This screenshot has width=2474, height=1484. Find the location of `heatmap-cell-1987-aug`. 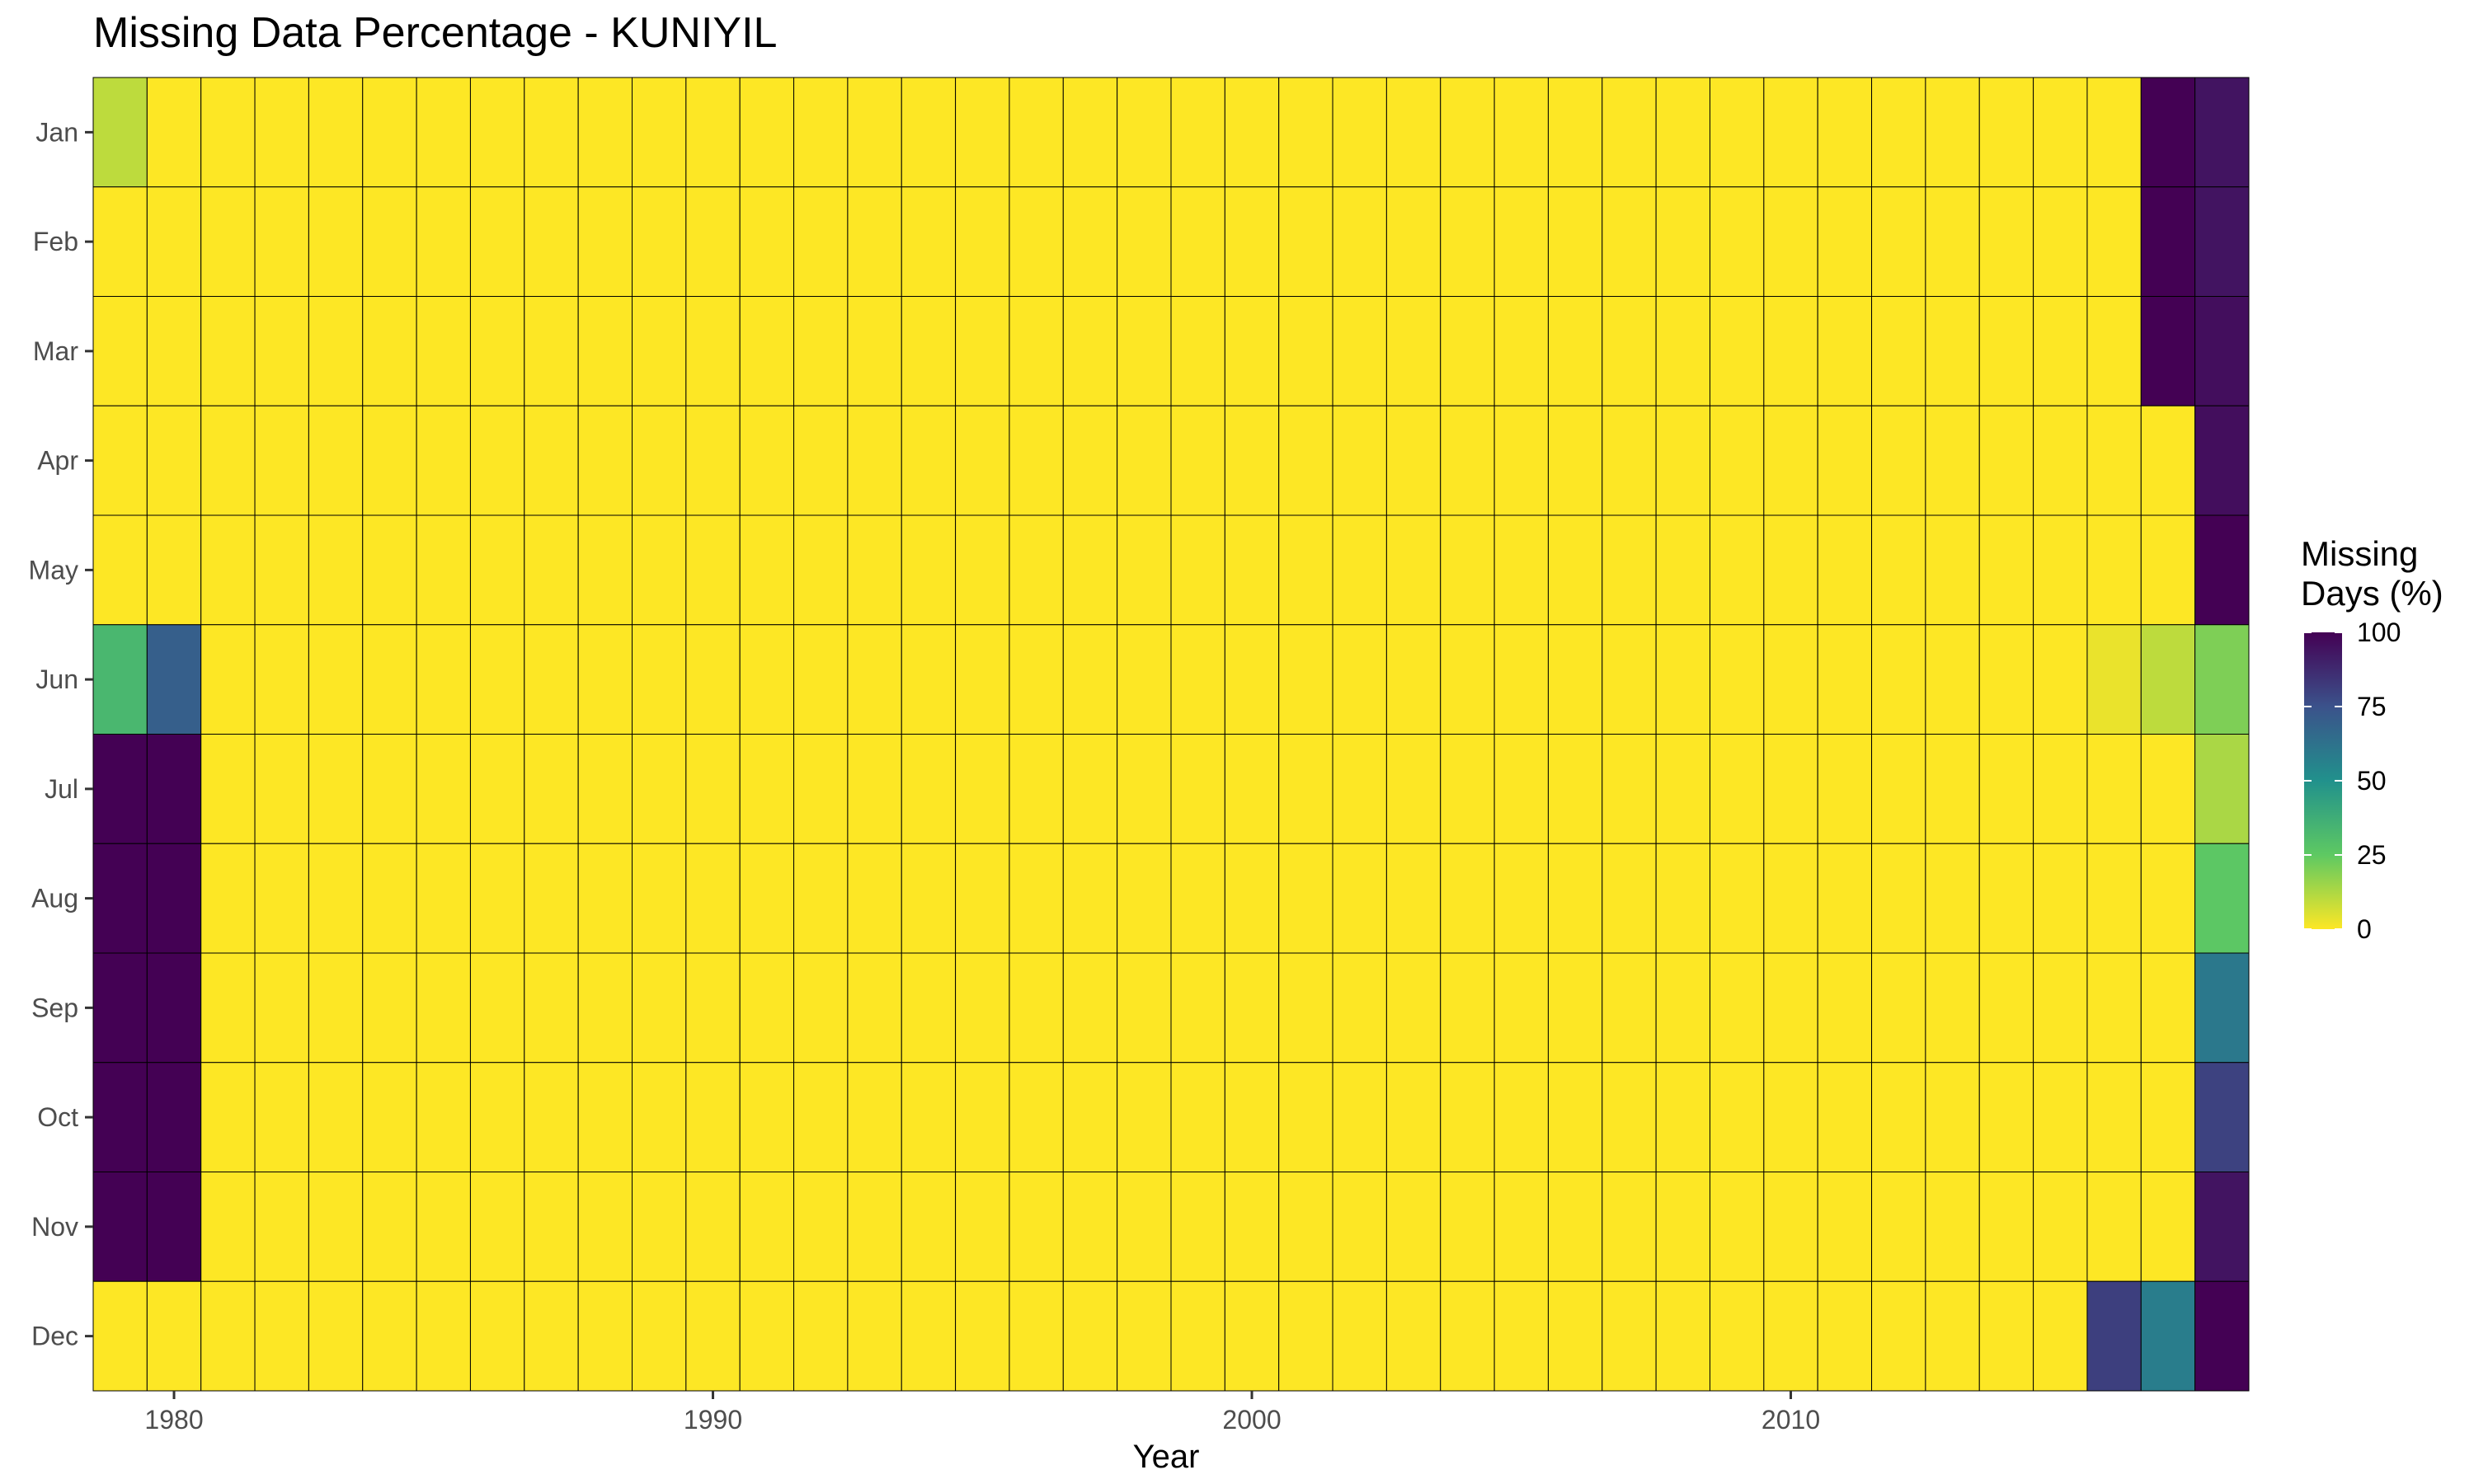

heatmap-cell-1987-aug is located at coordinates (551, 899).